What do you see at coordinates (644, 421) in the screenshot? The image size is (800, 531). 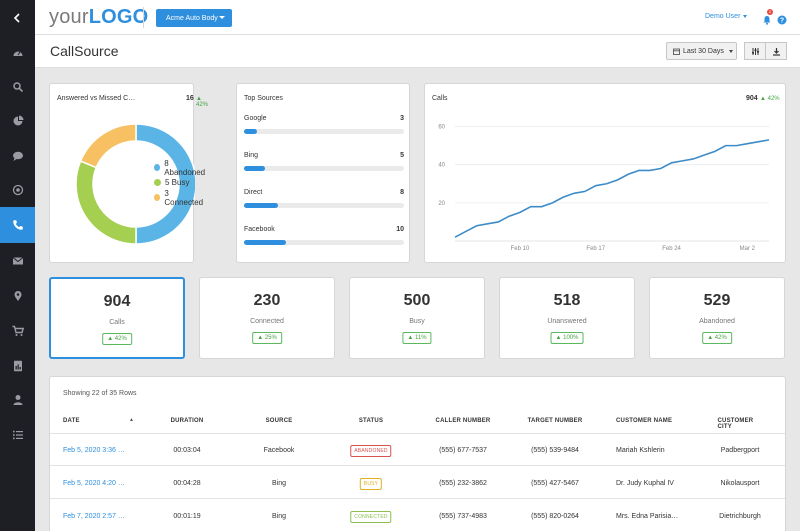 I see `column-header: CUSTOMER NAME` at bounding box center [644, 421].